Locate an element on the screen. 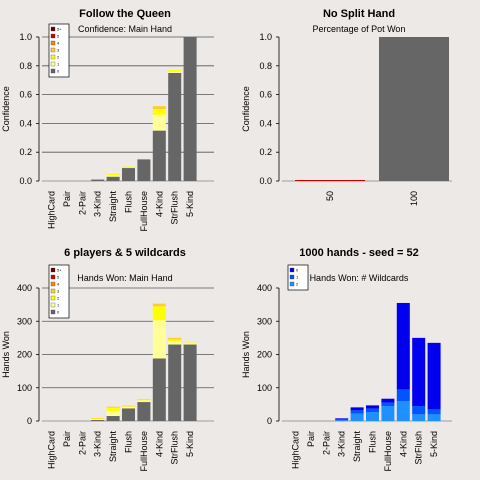 This screenshot has width=480, height=480. y-tick-label: 400 is located at coordinates (264, 288).